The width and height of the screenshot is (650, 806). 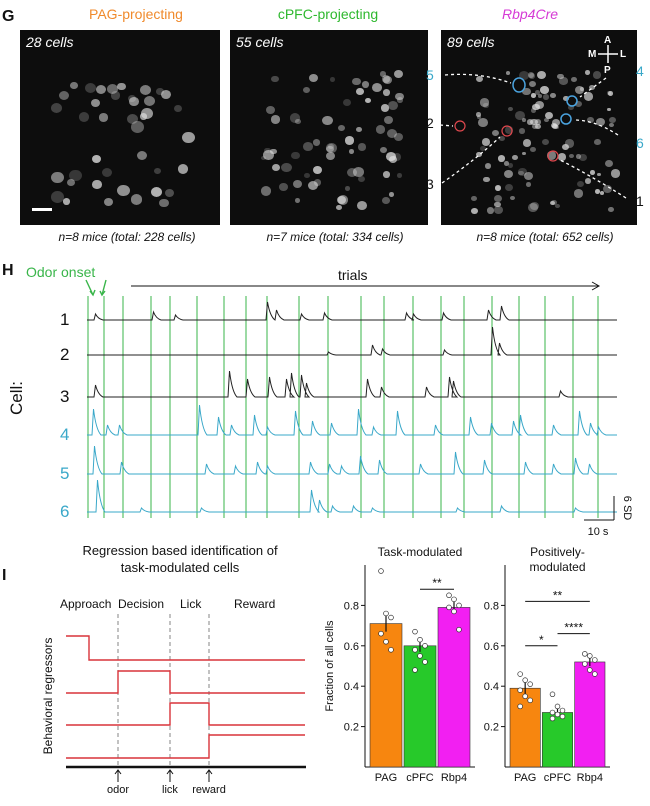 What do you see at coordinates (420, 552) in the screenshot?
I see `chart-title-0: Task-modulated` at bounding box center [420, 552].